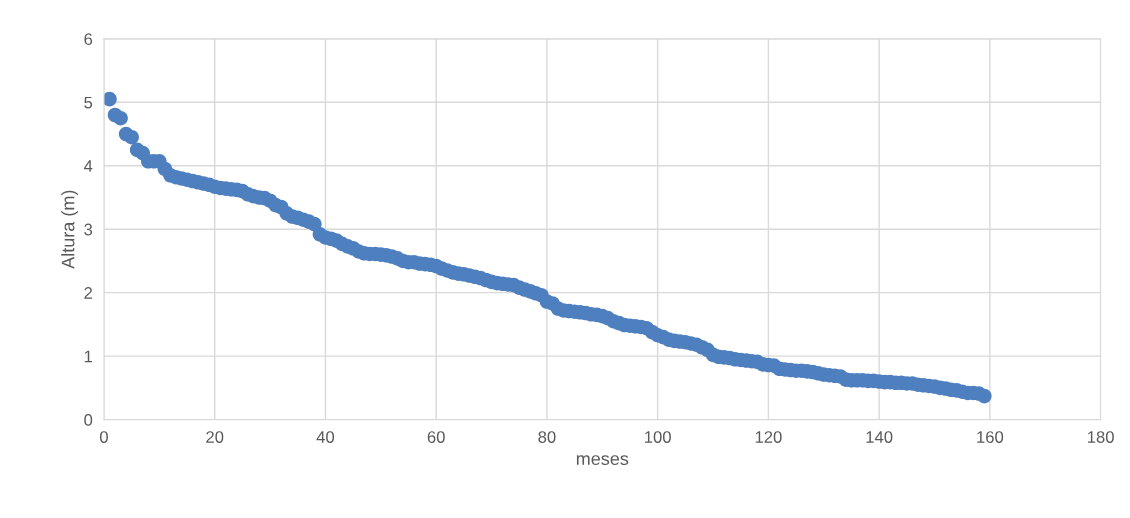  What do you see at coordinates (70, 229) in the screenshot?
I see `y-axis-title: Altura (m)` at bounding box center [70, 229].